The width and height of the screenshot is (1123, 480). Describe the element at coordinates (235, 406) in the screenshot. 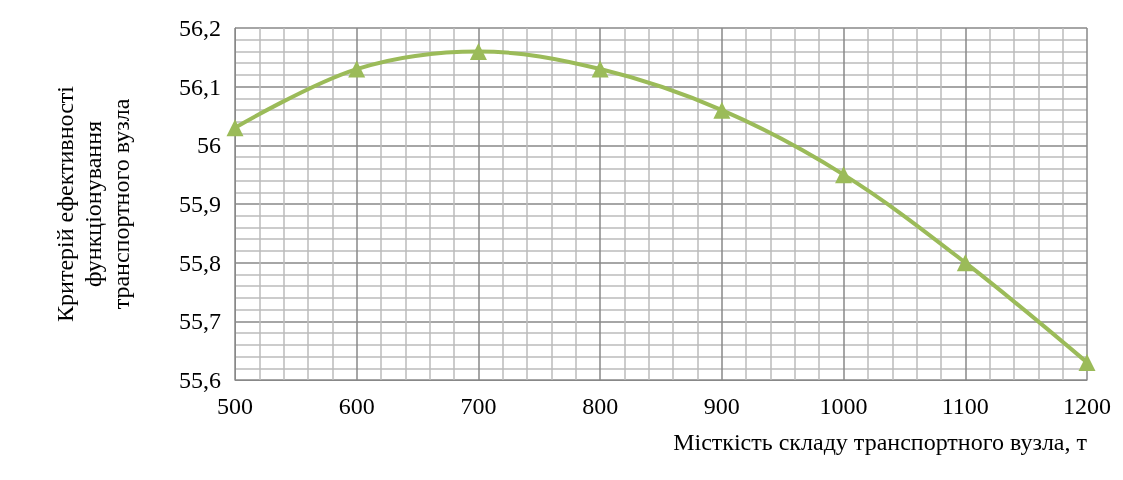

I see `x-tick-label: 500` at that location.